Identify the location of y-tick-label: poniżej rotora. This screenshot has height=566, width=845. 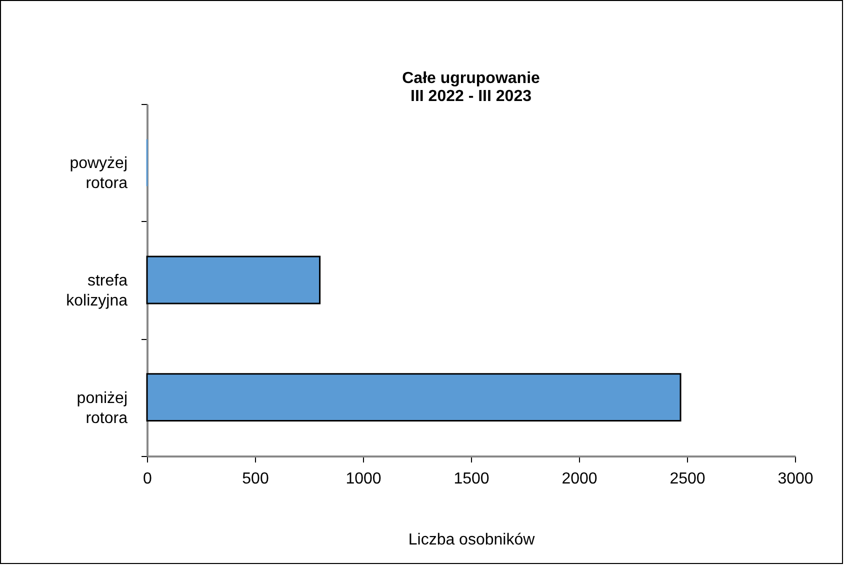
(102, 408).